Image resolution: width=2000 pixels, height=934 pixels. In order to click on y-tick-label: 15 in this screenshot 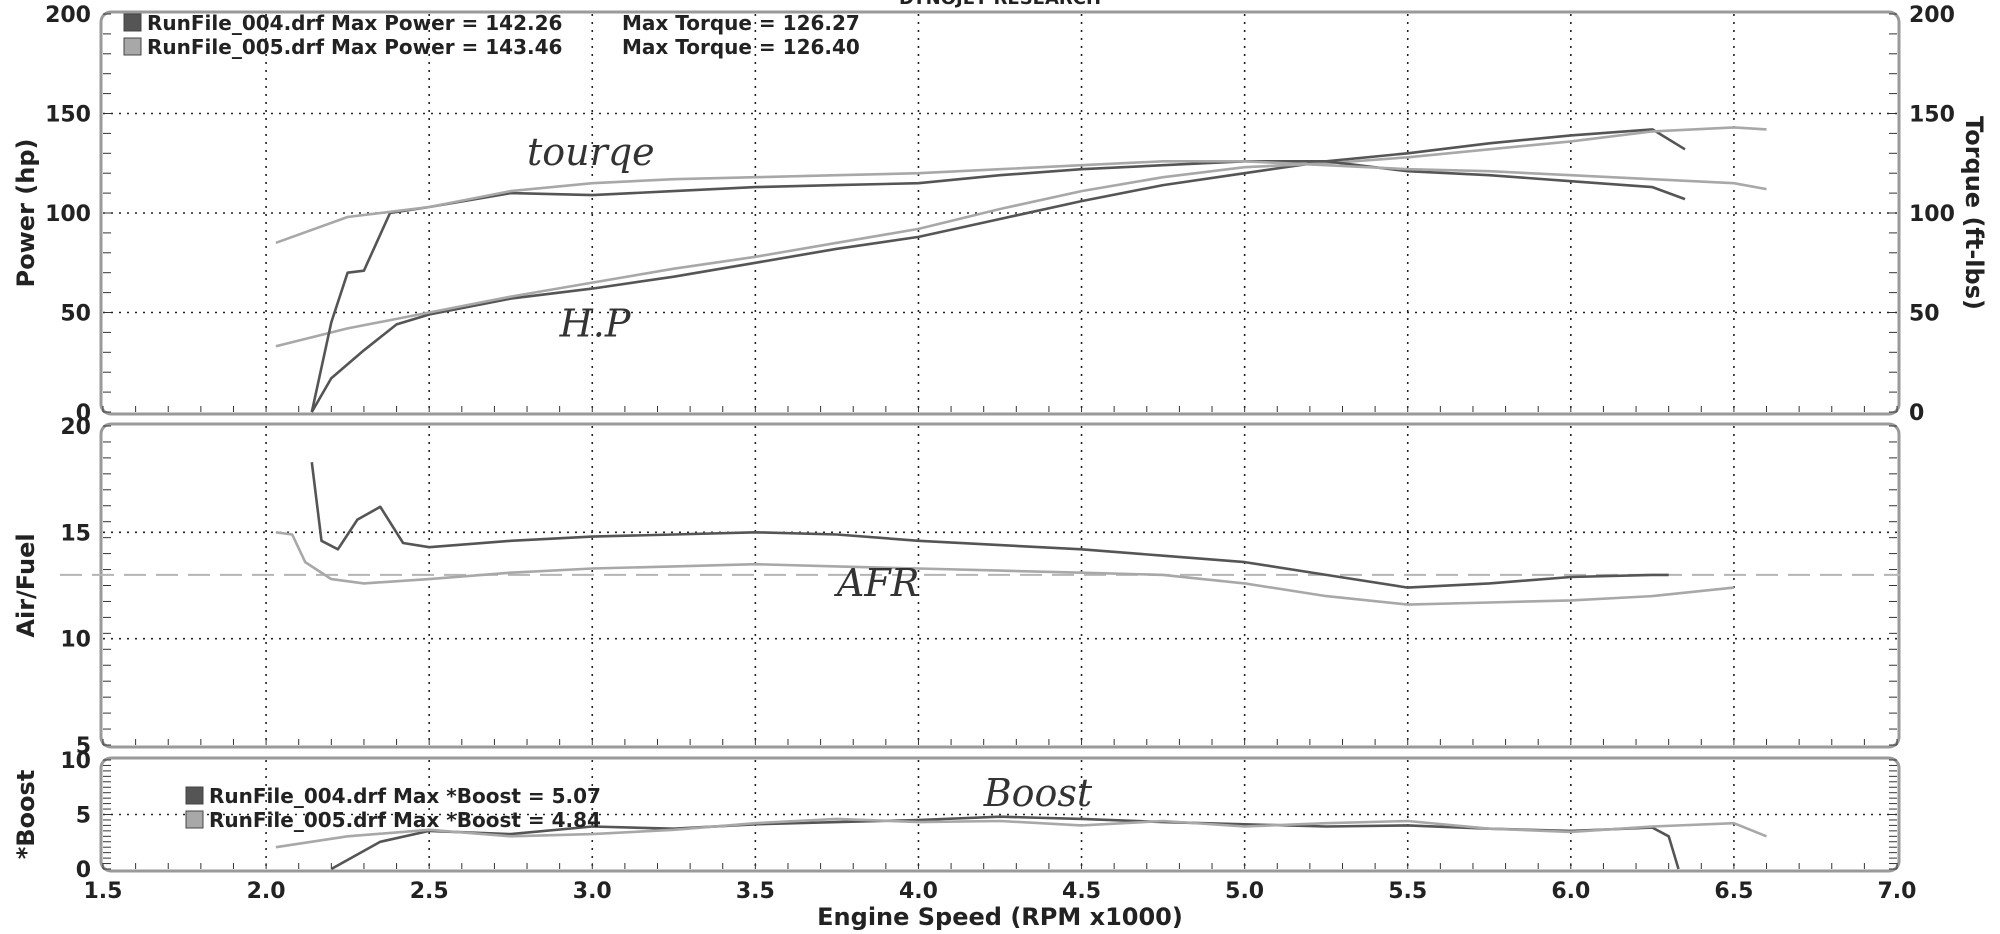, I will do `click(75, 533)`.